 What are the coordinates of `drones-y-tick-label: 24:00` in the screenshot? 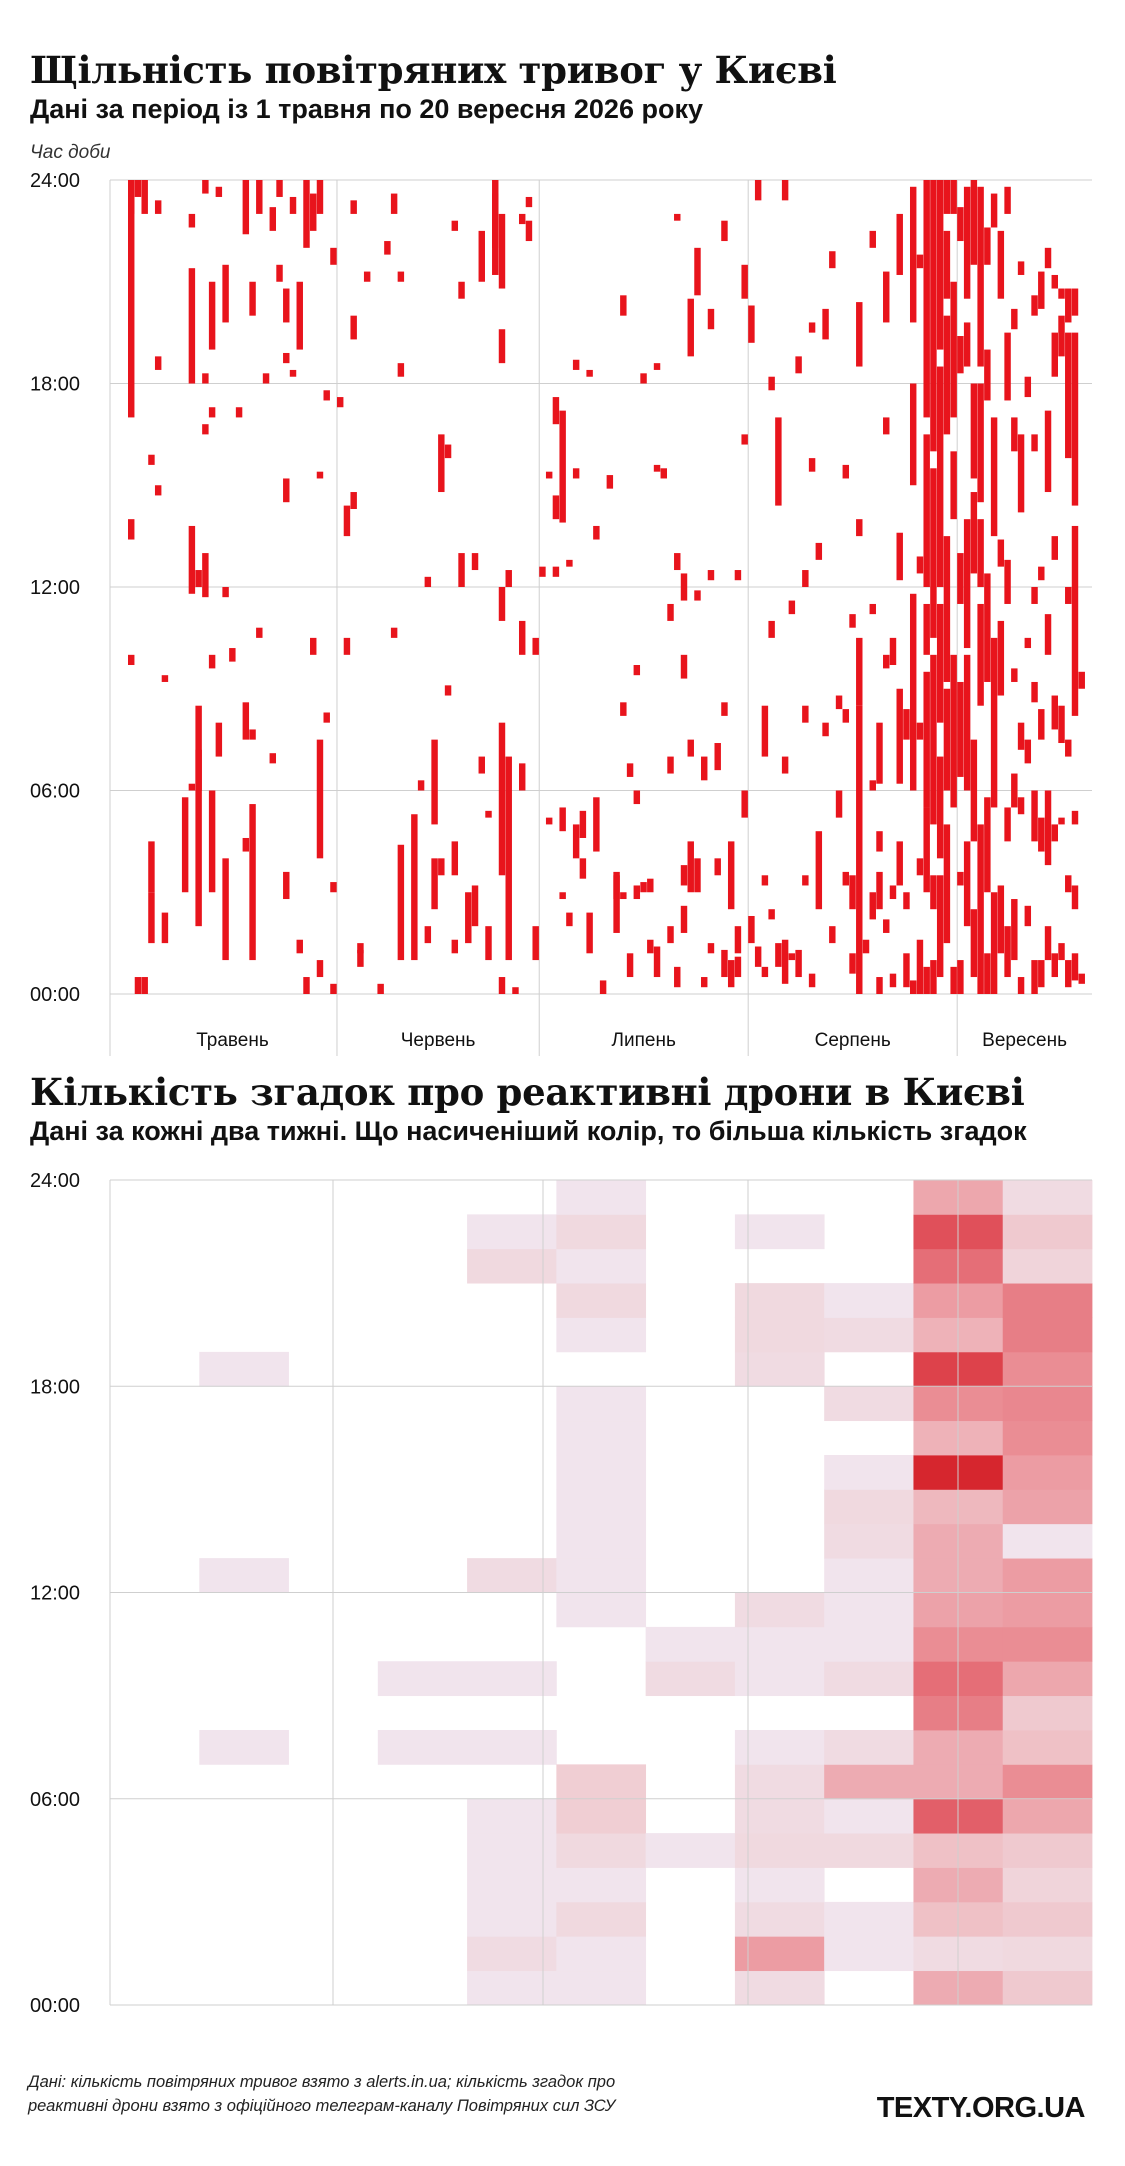 It's located at (55, 1181).